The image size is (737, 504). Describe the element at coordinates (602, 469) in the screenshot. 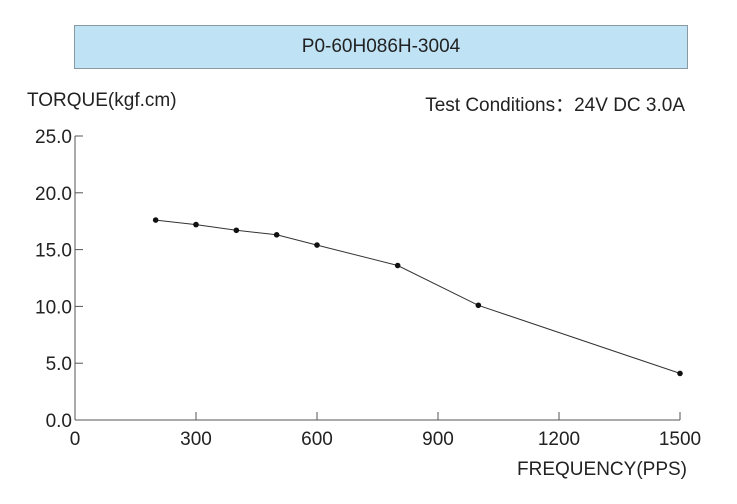

I see `x-axis-label: FREQUENCY(PPS)` at that location.